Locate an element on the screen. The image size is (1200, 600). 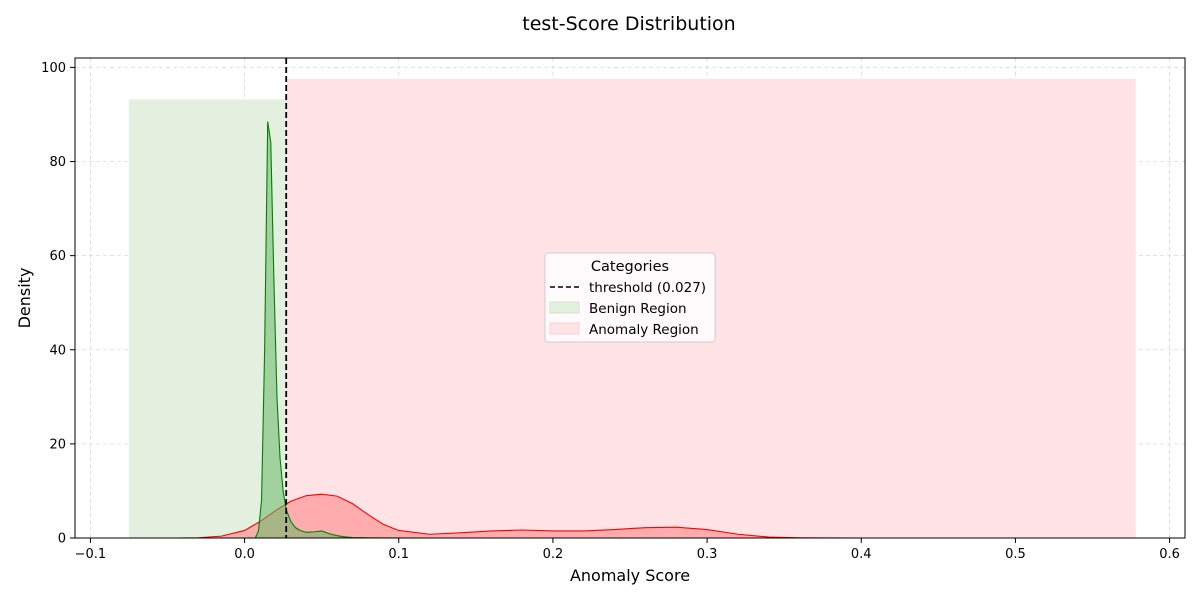
legend-anomaly-swatch is located at coordinates (564, 328).